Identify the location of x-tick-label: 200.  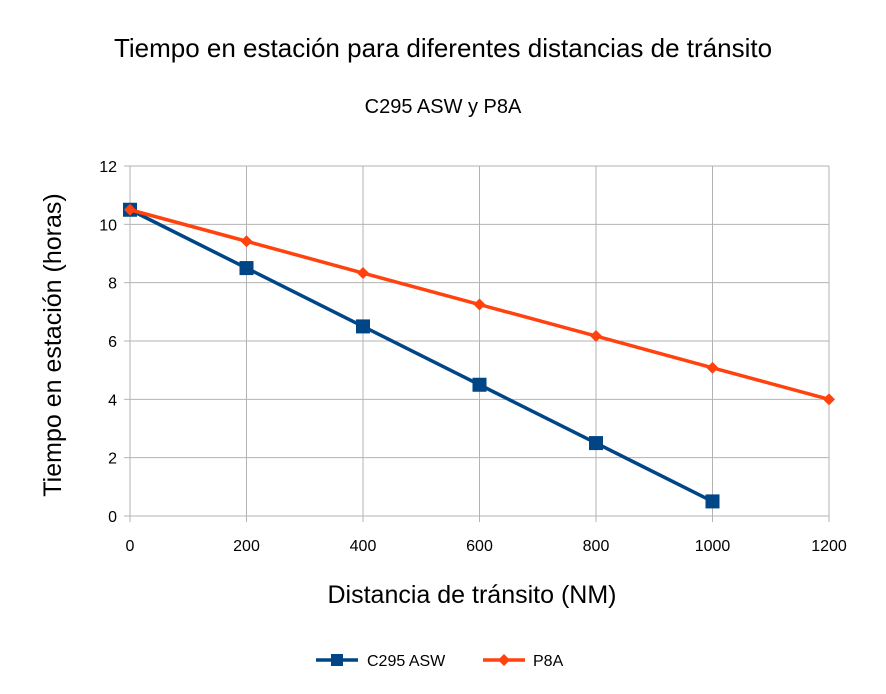
(246, 546).